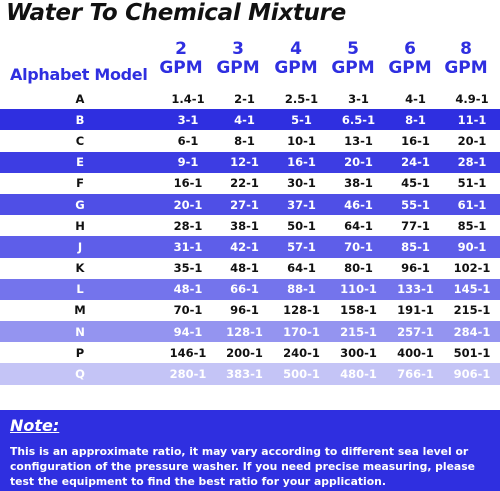  I want to click on ratio-cell: 383-1, so click(244, 374).